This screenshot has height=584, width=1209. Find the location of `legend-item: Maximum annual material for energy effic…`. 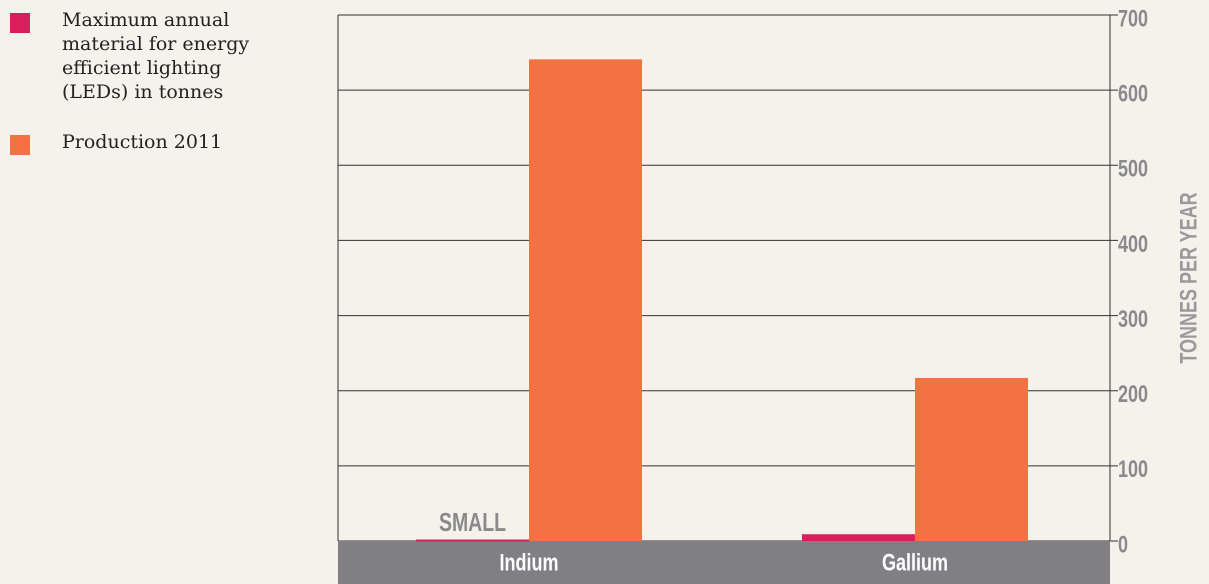

legend-item: Maximum annual material for energy effic… is located at coordinates (150, 56).